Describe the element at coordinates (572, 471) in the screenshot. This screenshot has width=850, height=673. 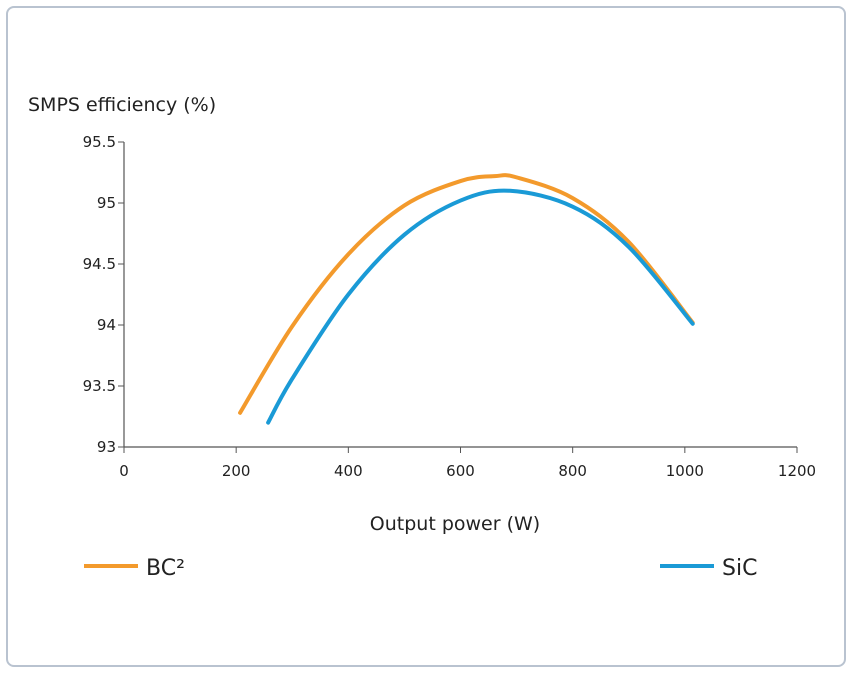
I see `x-tick-label: 800` at that location.